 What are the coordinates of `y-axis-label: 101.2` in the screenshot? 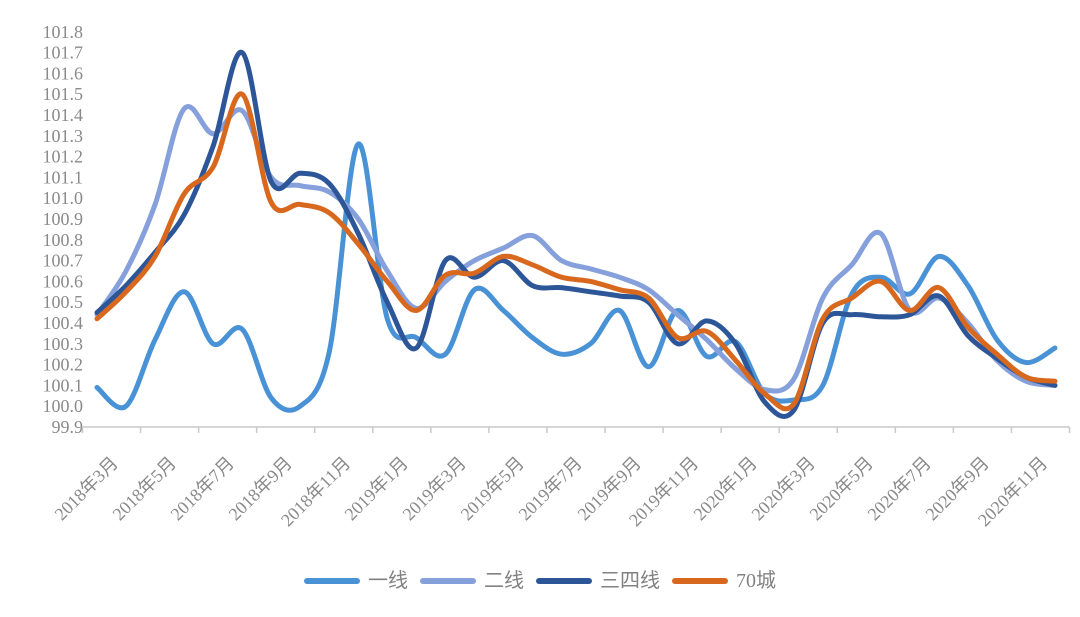 It's located at (63, 157).